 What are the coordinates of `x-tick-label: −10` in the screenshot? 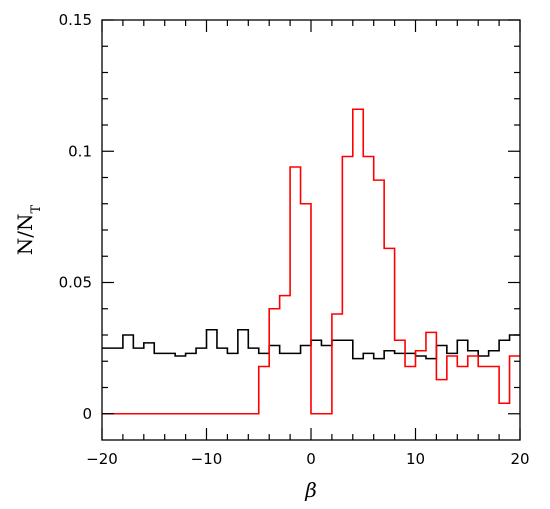 It's located at (207, 459).